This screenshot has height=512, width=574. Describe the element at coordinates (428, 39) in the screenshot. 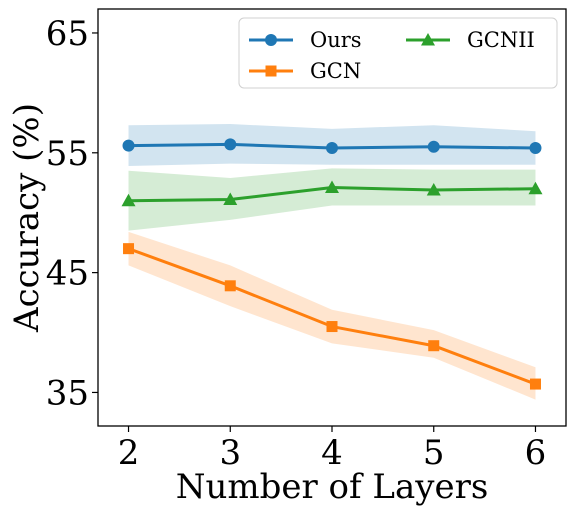

I see `legend-gcnii-marker` at that location.